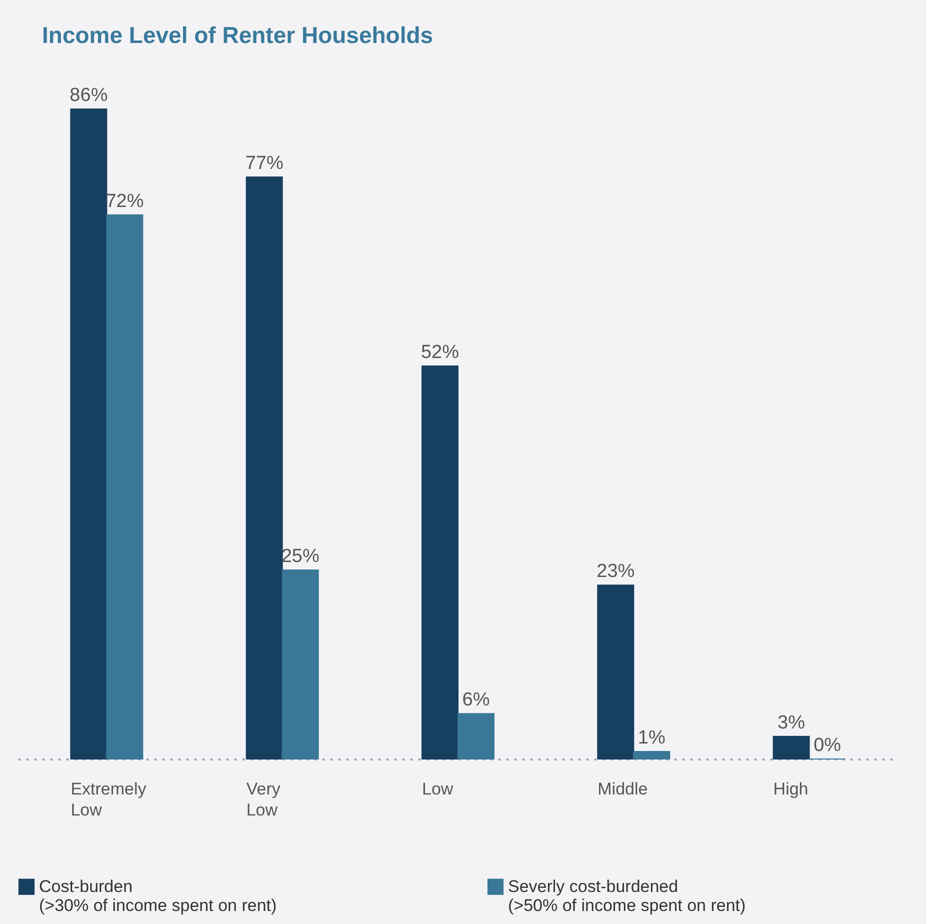 Image resolution: width=926 pixels, height=924 pixels. I want to click on x-tick-label: High, so click(790, 789).